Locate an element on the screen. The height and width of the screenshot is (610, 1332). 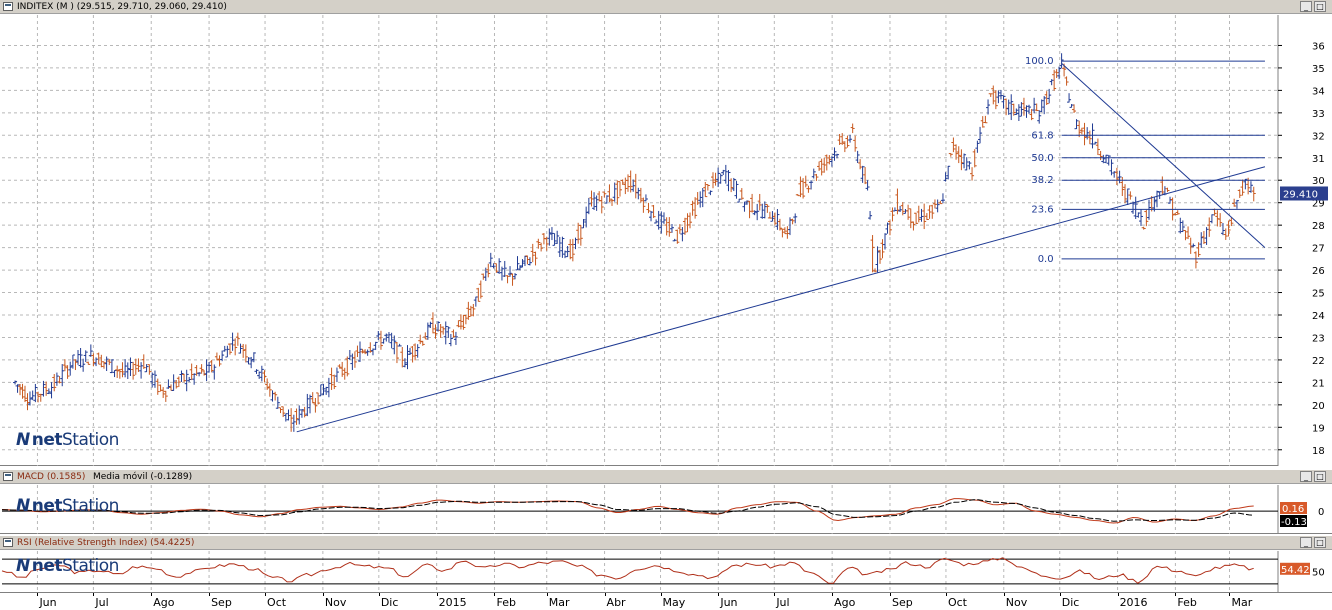
date-tick-label: May is located at coordinates (674, 602).